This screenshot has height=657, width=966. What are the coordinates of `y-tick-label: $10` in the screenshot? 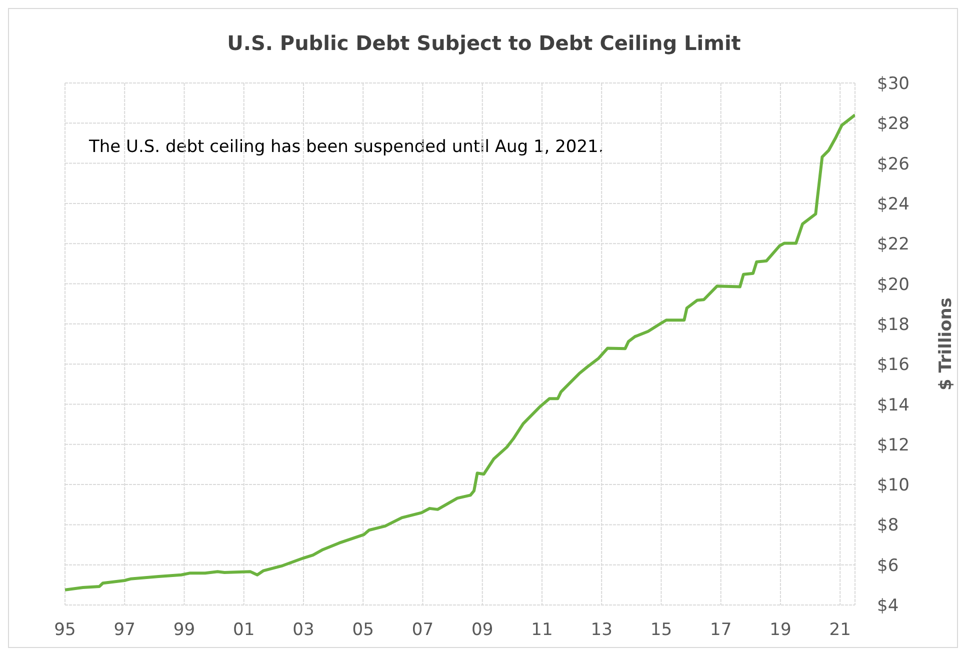 It's located at (893, 486).